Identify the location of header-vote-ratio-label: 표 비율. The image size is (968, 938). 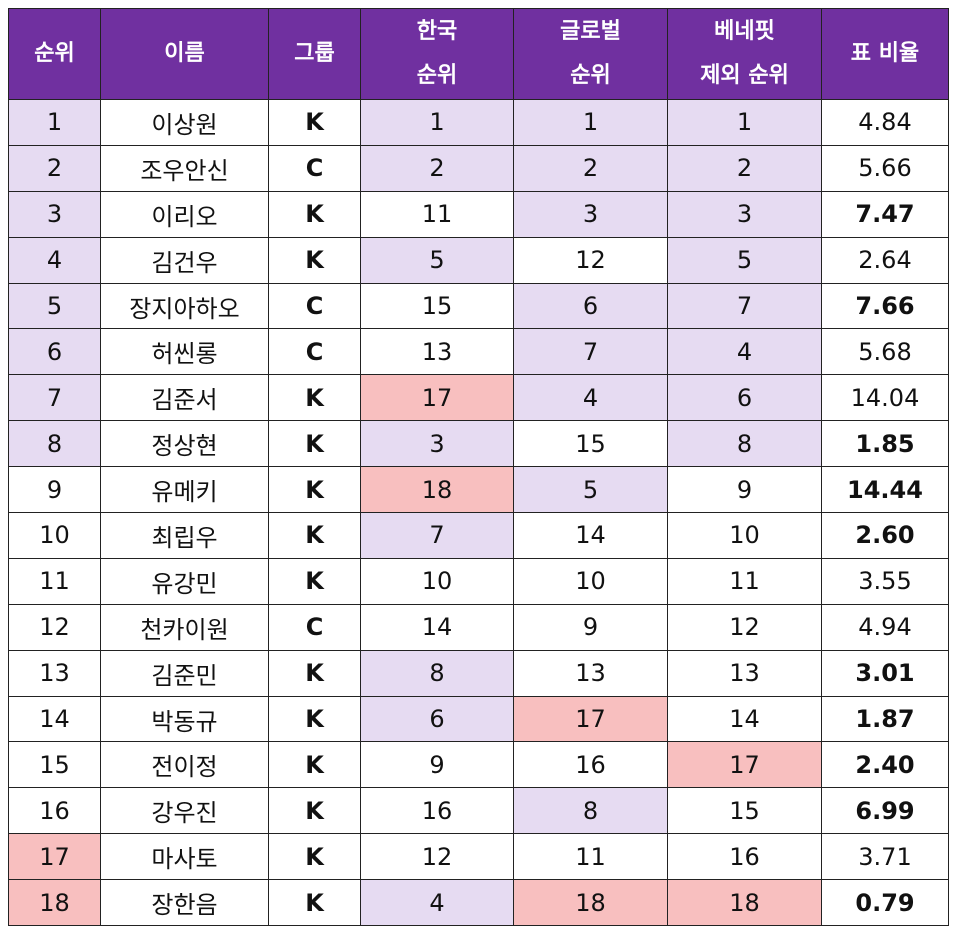
(885, 53).